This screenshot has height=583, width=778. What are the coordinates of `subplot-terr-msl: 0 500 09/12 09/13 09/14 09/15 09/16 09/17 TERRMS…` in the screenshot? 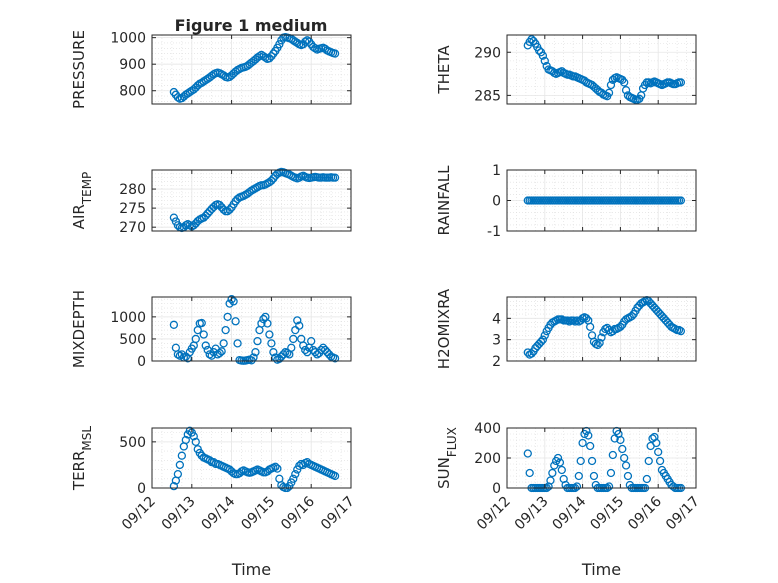 It's located at (214, 502).